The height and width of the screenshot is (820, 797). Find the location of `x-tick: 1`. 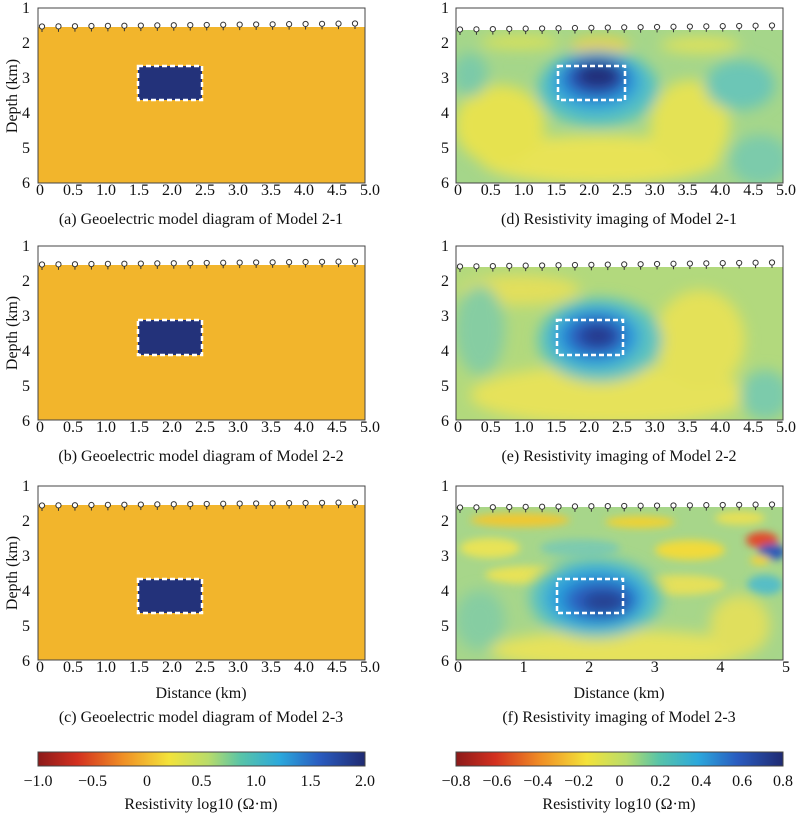

x-tick: 1 is located at coordinates (524, 667).